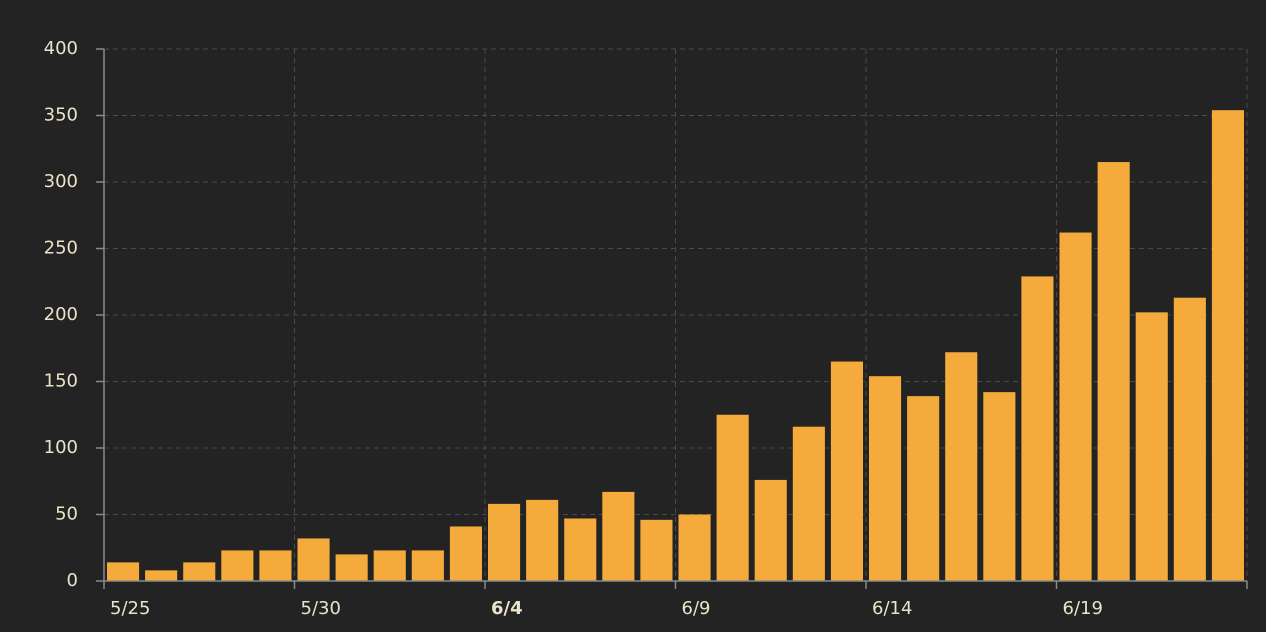  I want to click on y-tick-label: 50, so click(66, 514).